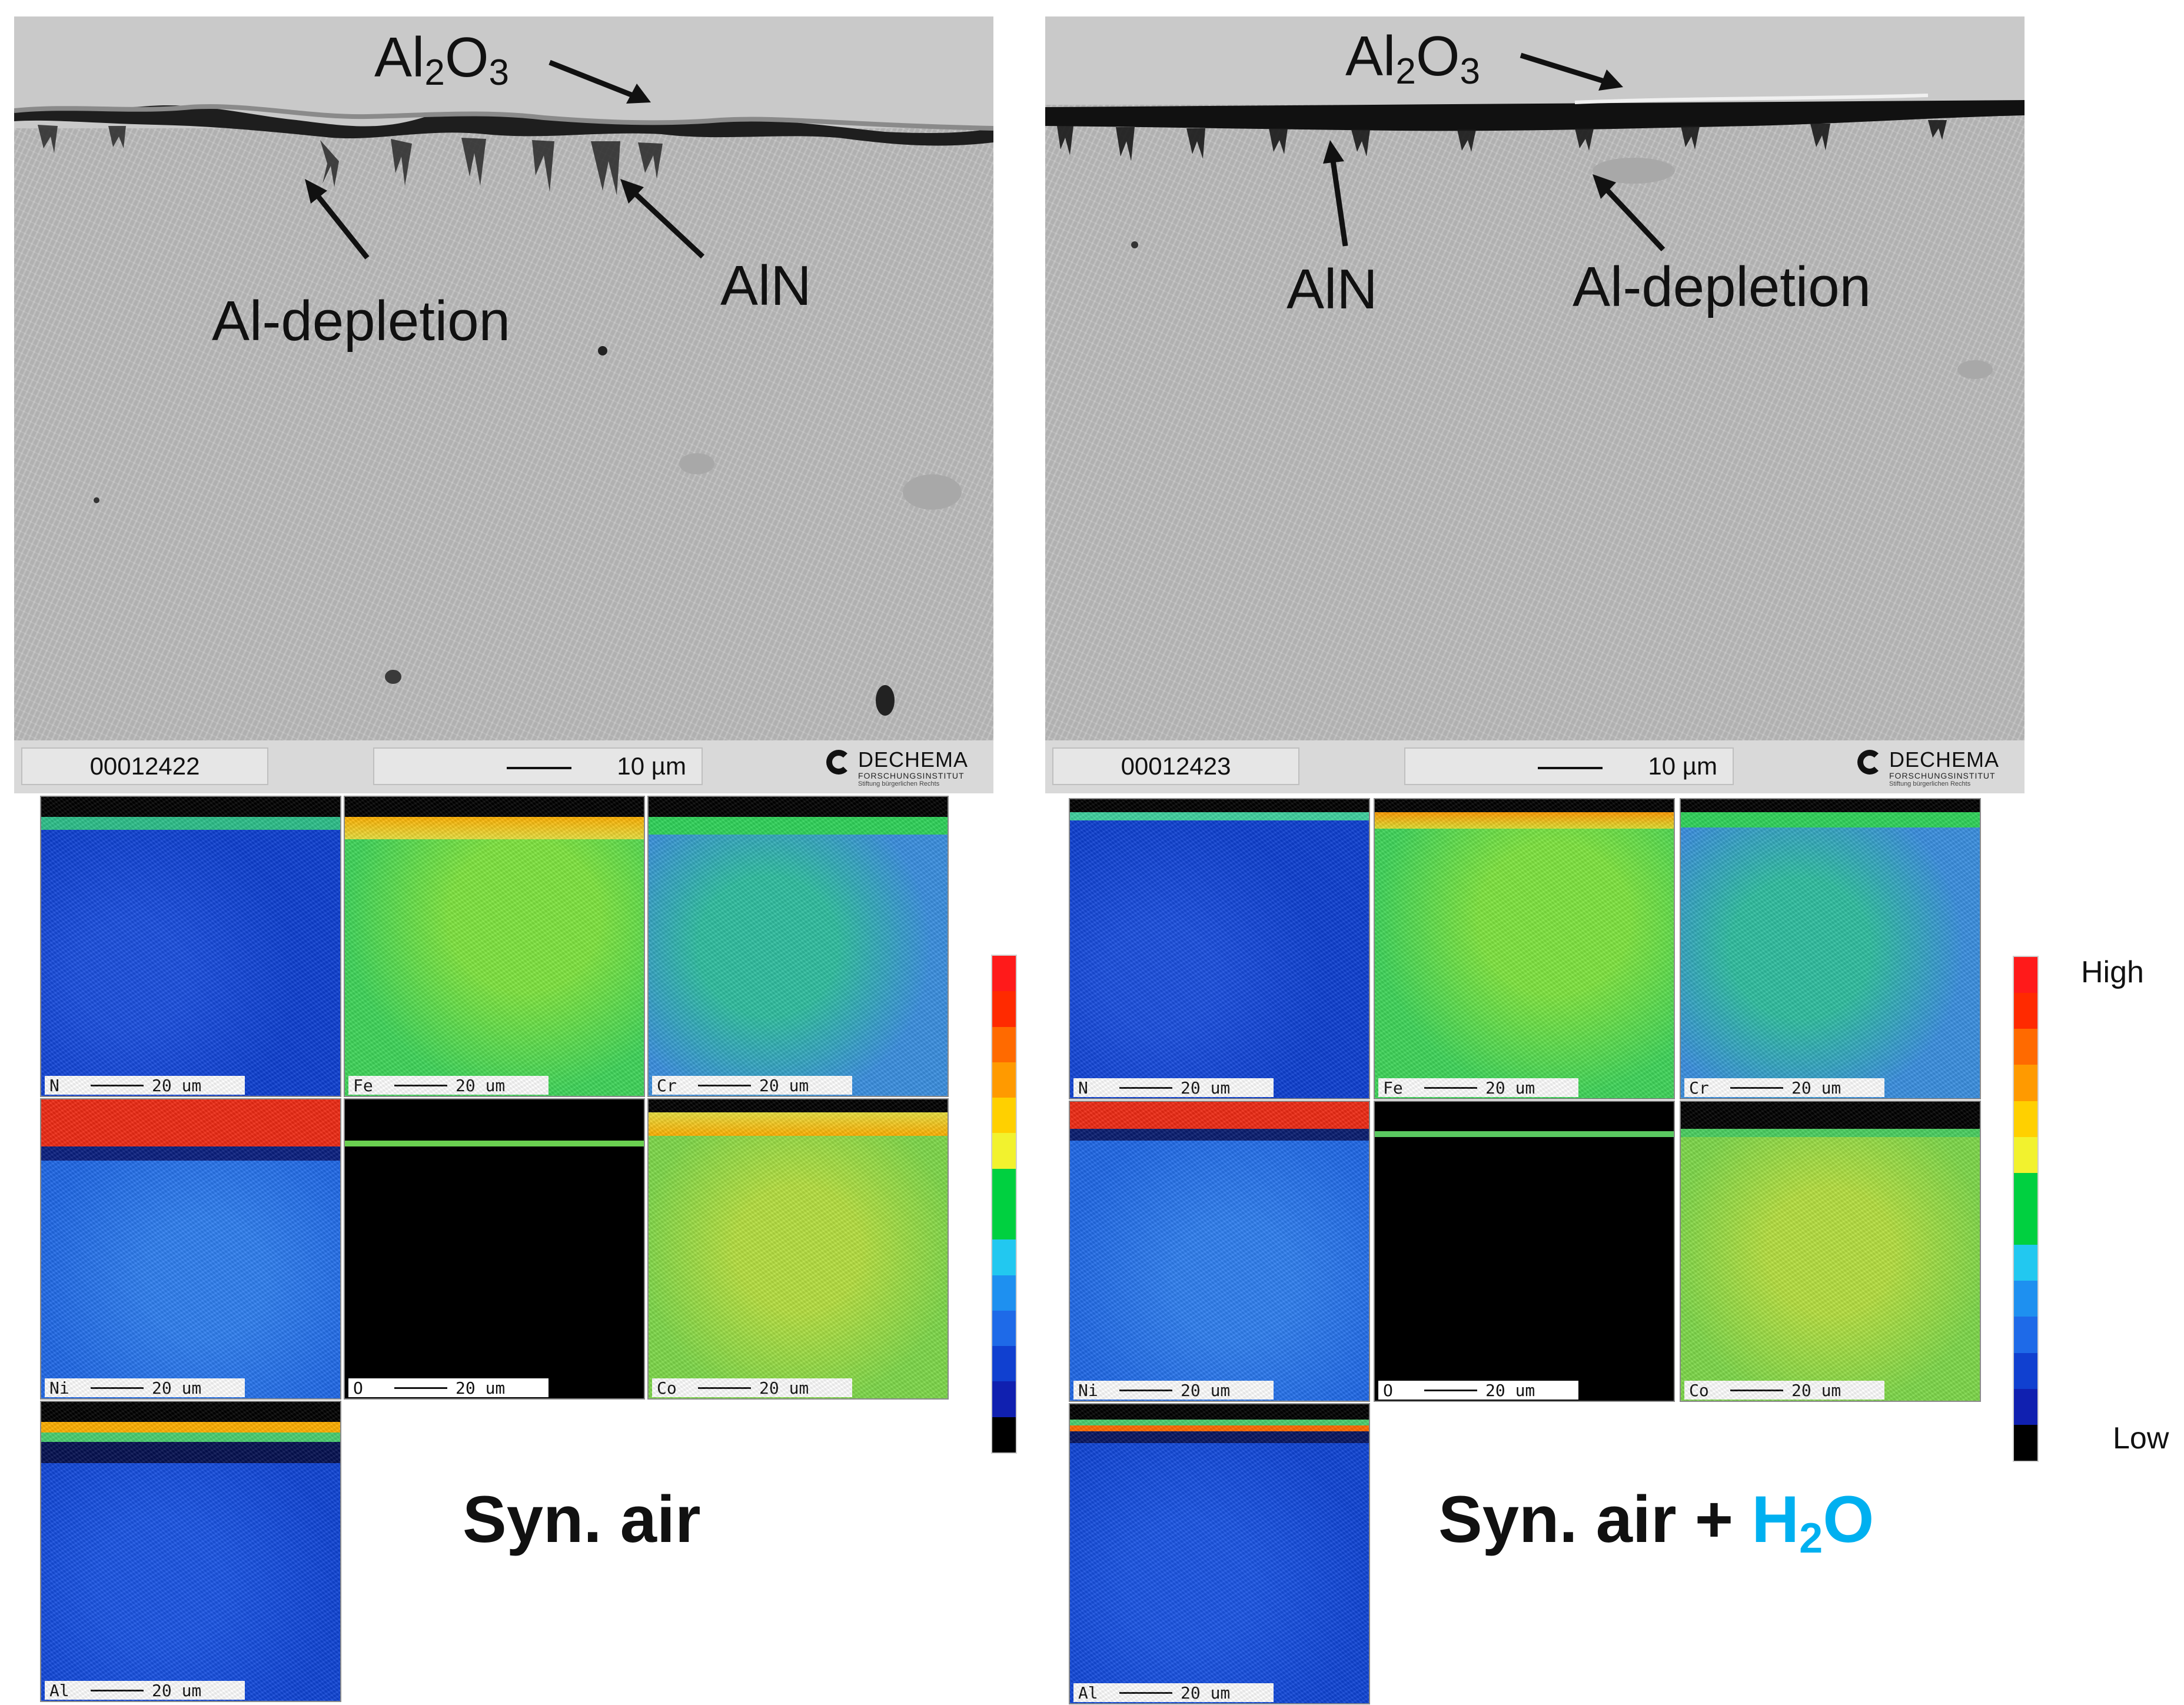 This screenshot has width=2184, height=1705. What do you see at coordinates (1333, 290) in the screenshot?
I see `label-aln-right: AlN` at bounding box center [1333, 290].